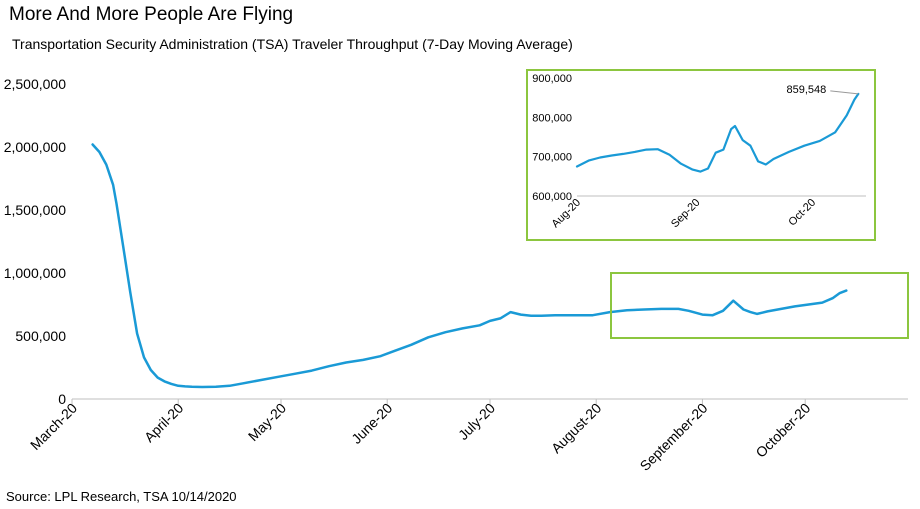  What do you see at coordinates (552, 158) in the screenshot?
I see `inset-y-tick-label: 700,000` at bounding box center [552, 158].